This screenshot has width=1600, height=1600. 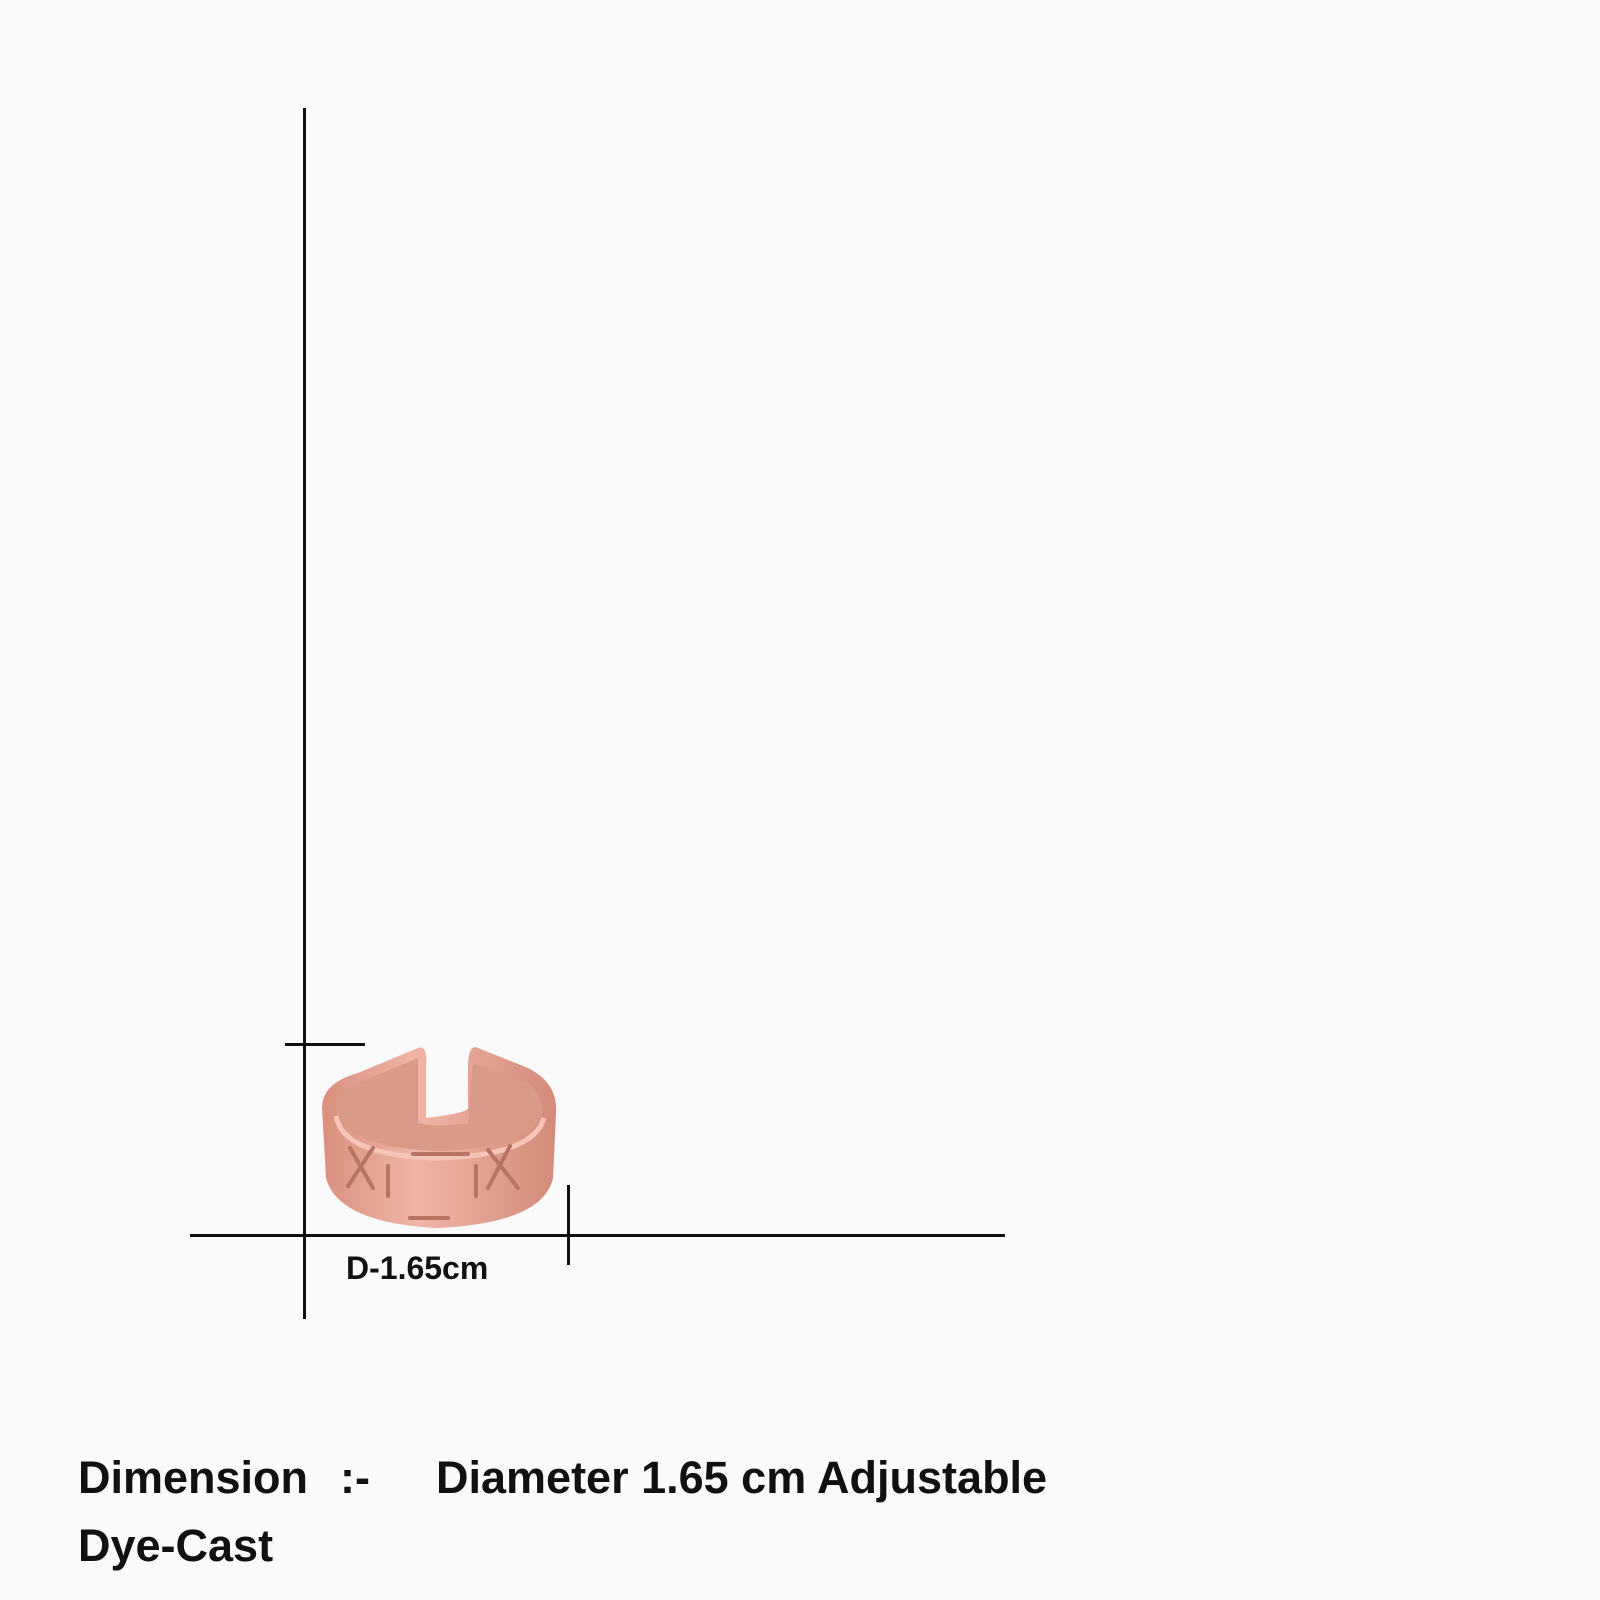 I want to click on diameter-dimension-label: D-1.65cm, so click(x=417, y=1268).